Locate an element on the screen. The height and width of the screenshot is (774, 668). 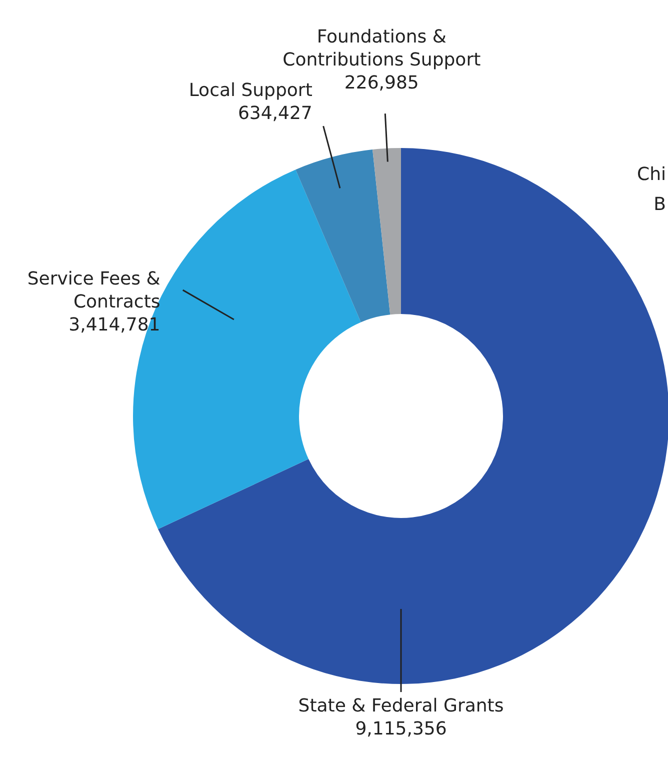
data-label: 634,427 is located at coordinates (275, 113).